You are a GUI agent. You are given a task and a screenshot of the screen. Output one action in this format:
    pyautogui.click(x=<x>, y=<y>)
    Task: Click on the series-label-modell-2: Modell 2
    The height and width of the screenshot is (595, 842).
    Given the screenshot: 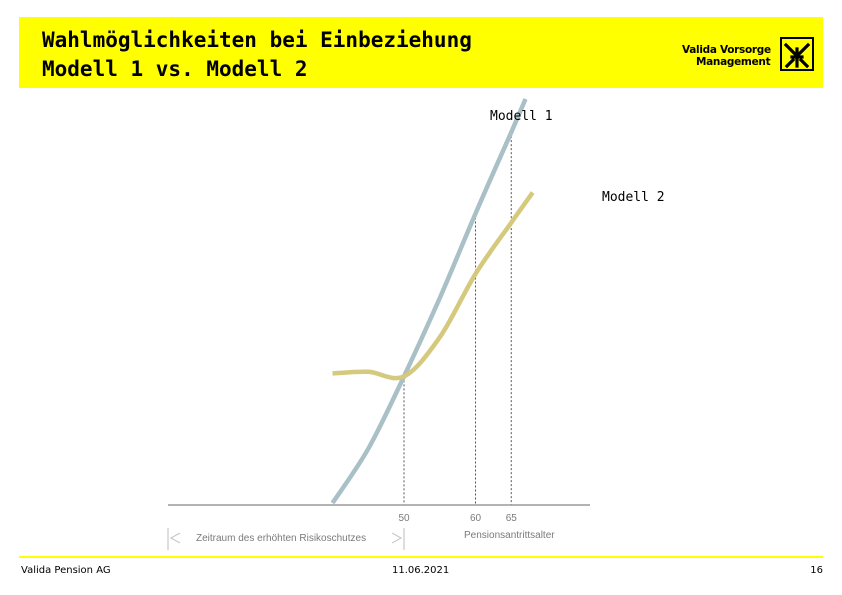 What is the action you would take?
    pyautogui.click(x=633, y=197)
    